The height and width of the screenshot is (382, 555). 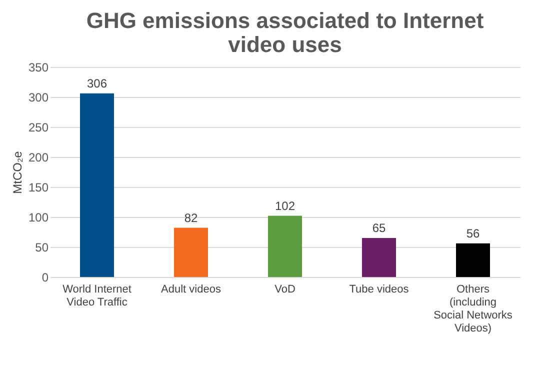 I want to click on x-tick-label: Others (including Social Networks Videos), so click(x=473, y=309).